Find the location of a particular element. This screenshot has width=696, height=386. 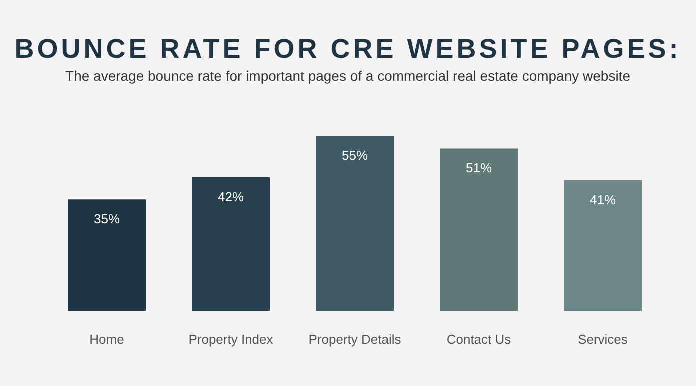

data-label: 42% is located at coordinates (231, 196).